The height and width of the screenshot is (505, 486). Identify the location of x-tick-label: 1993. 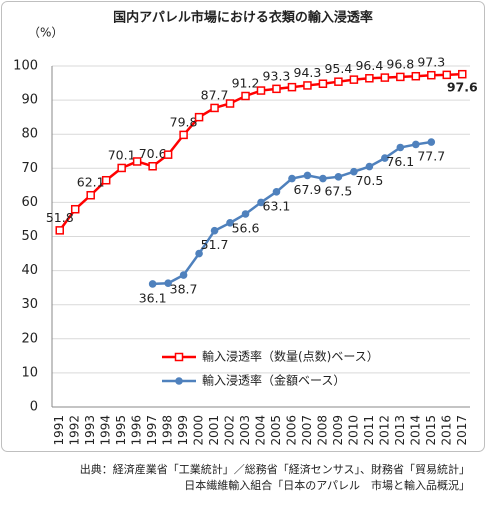
(90, 430).